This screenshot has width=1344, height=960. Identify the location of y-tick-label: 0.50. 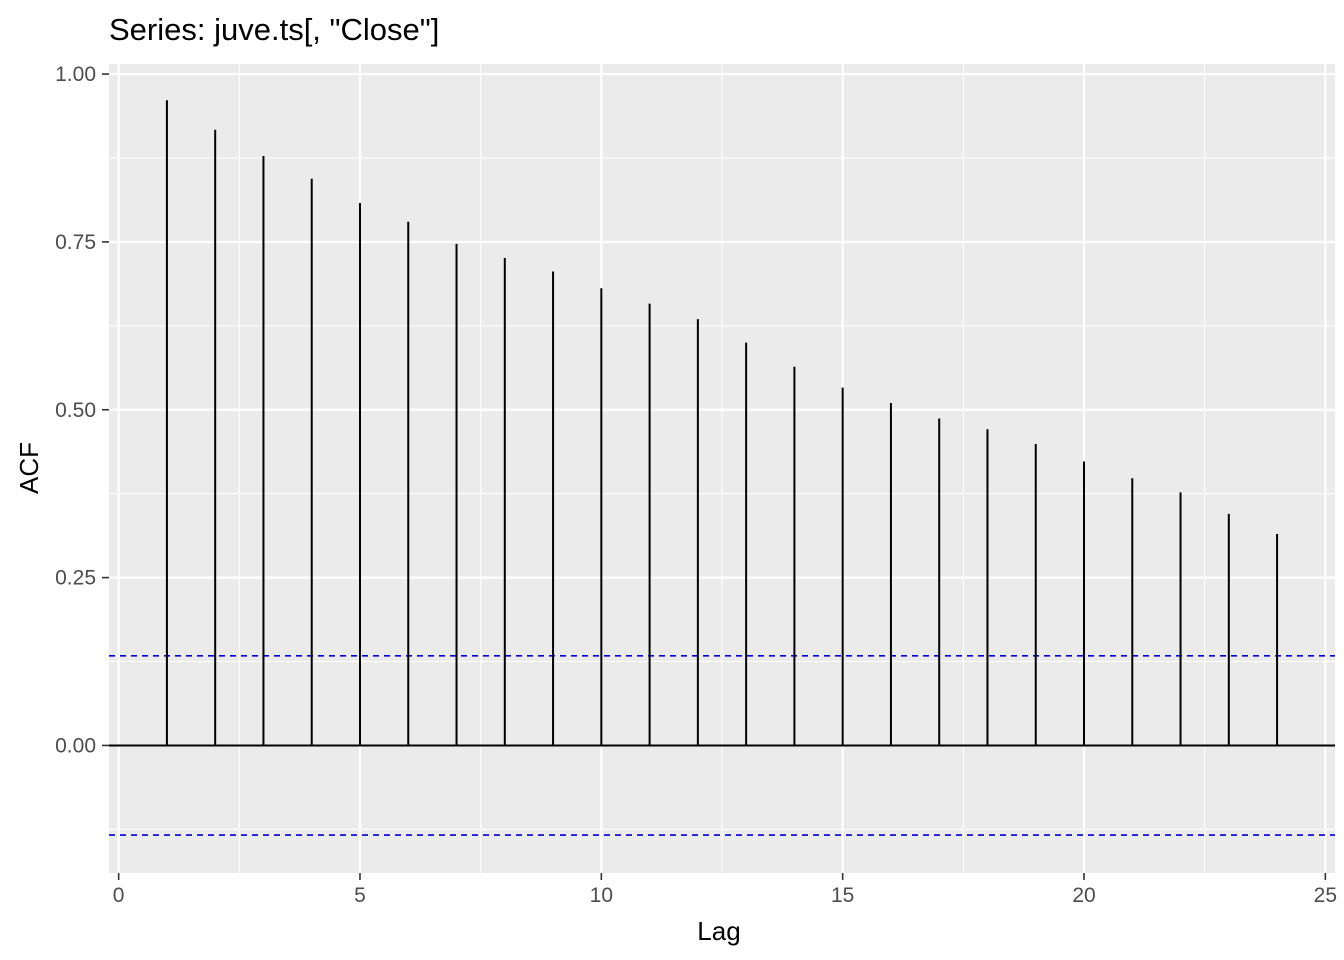
(75, 410).